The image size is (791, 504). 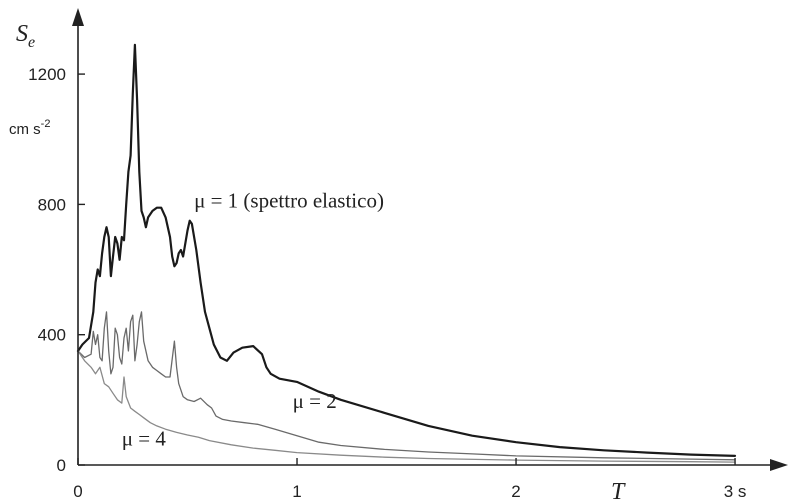 I want to click on y-axis-unit: cm s-2, so click(x=29, y=128).